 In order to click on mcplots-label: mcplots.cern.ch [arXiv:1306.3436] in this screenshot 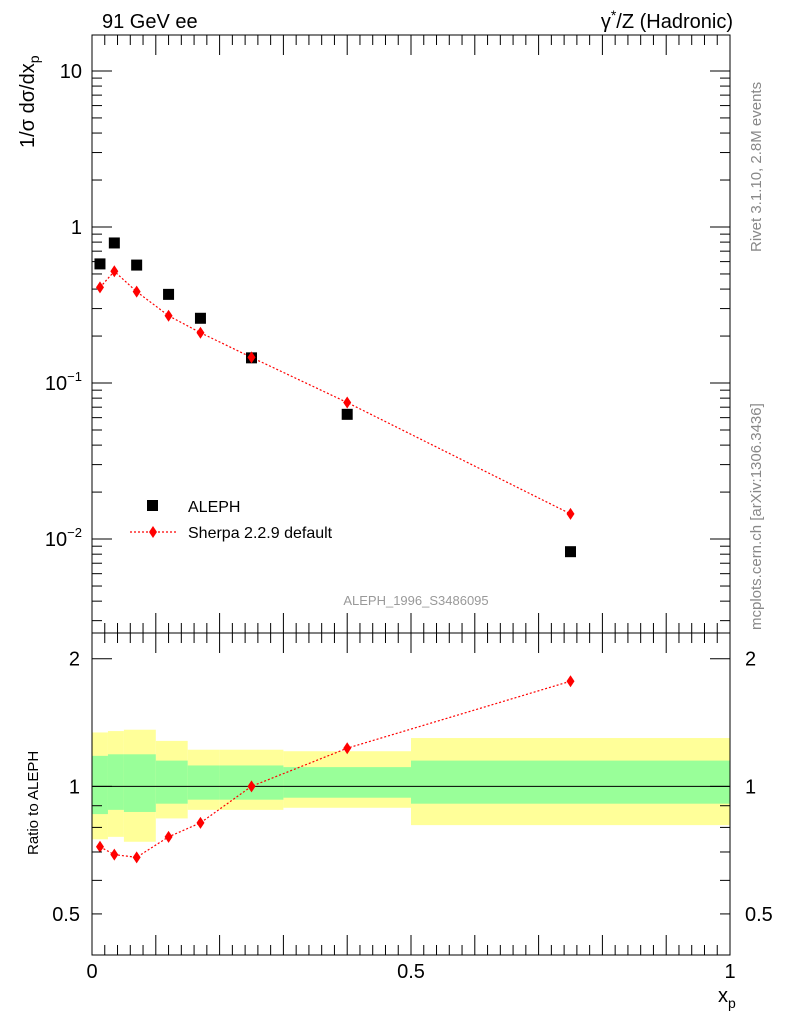, I will do `click(756, 516)`.